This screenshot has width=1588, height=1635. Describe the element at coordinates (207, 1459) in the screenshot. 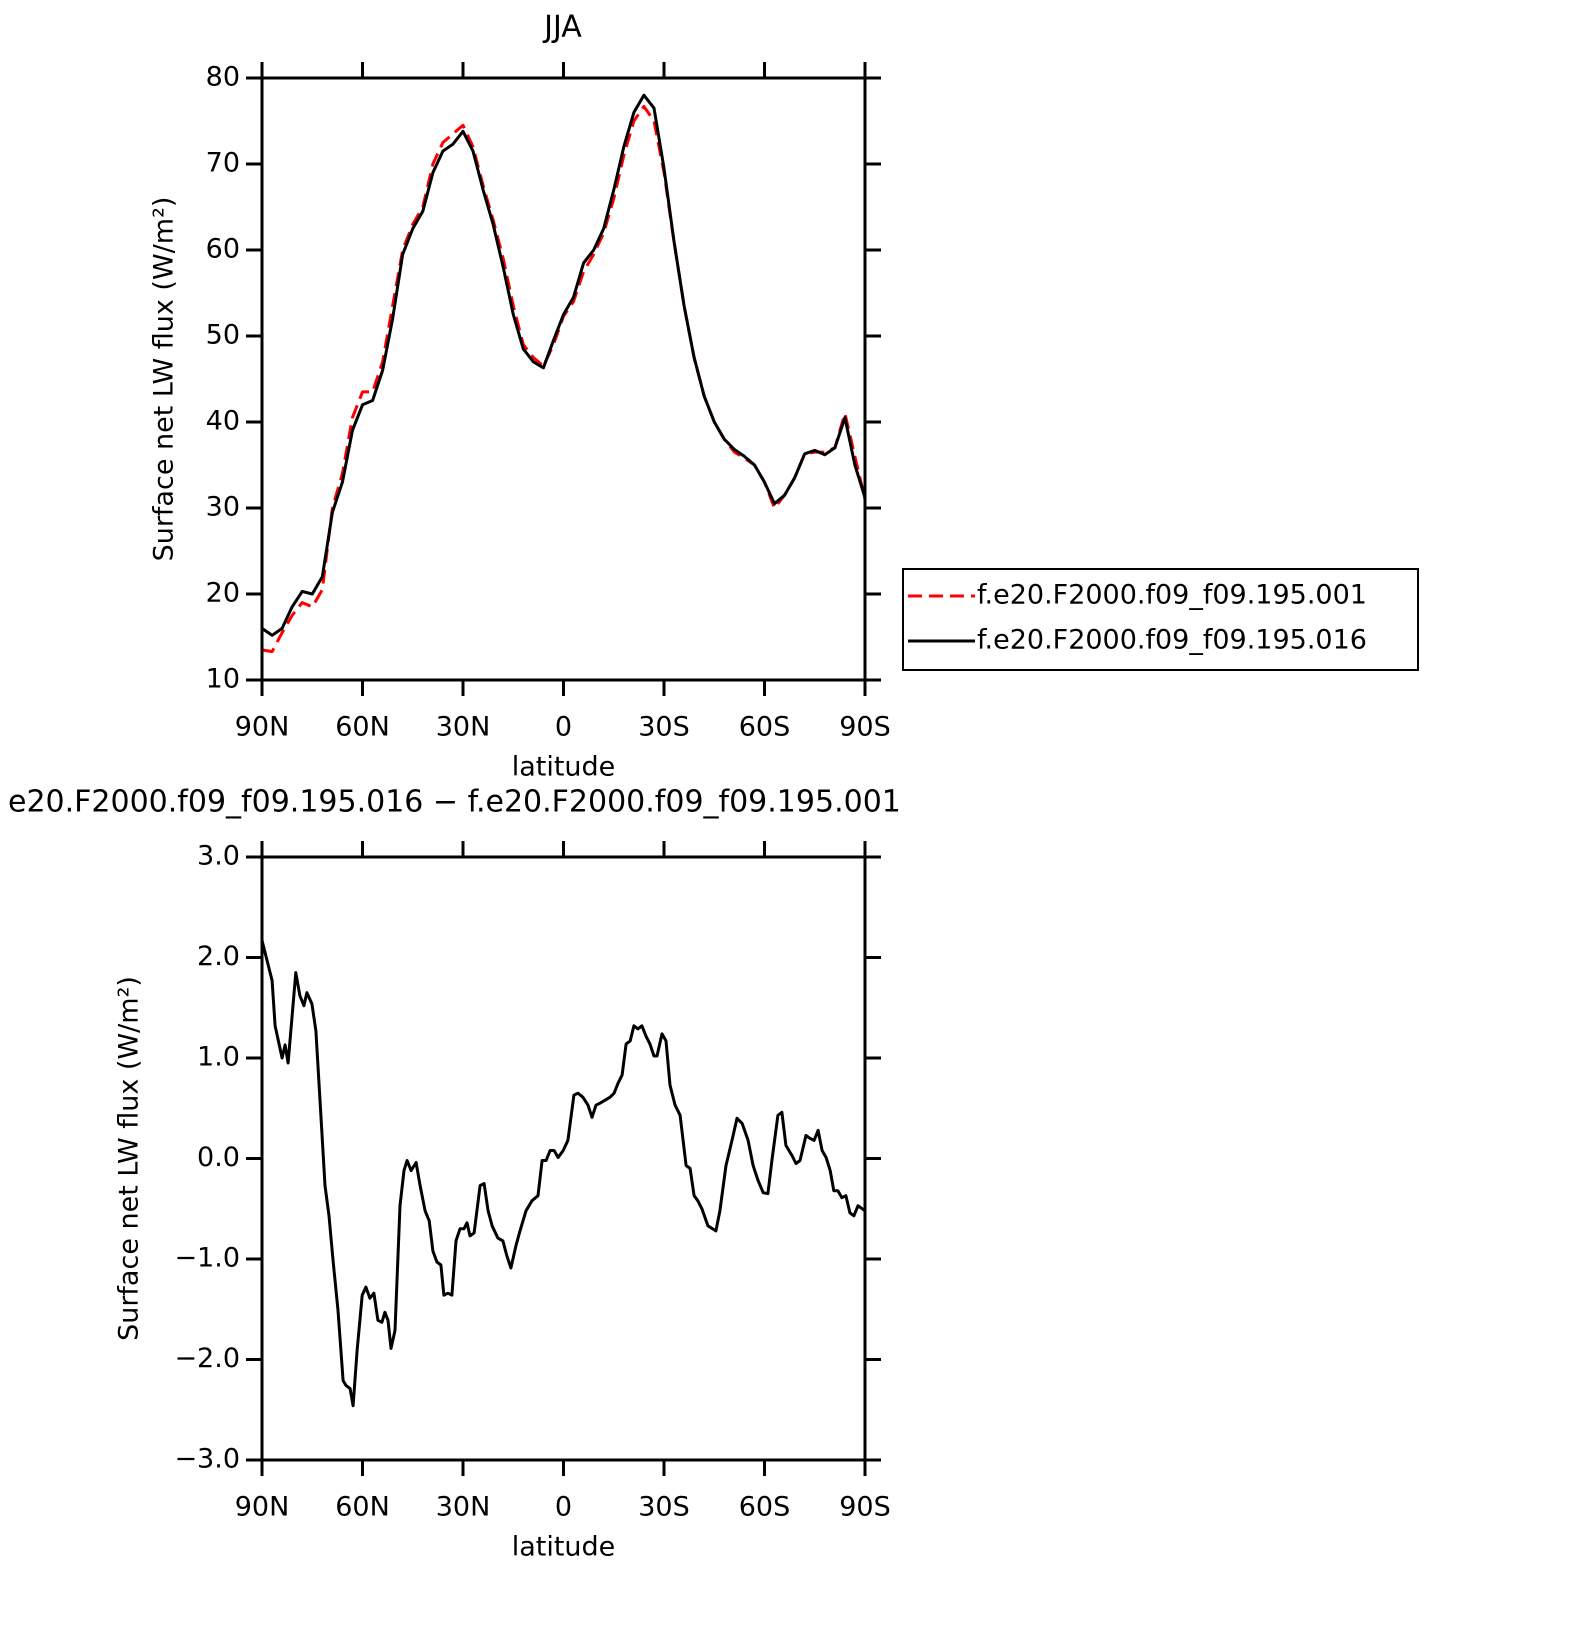

I see `y-tick-label: −3.0` at that location.